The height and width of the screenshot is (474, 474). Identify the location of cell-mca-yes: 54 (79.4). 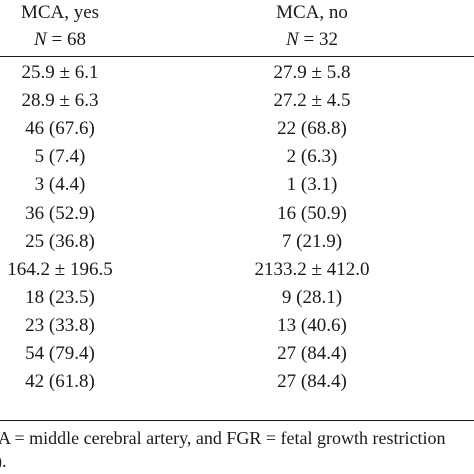
(60, 353).